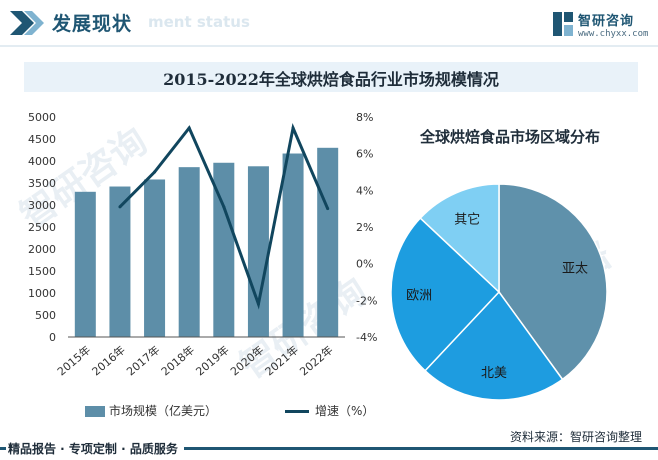  Describe the element at coordinates (42, 271) in the screenshot. I see `y-tick-label: 1500` at that location.